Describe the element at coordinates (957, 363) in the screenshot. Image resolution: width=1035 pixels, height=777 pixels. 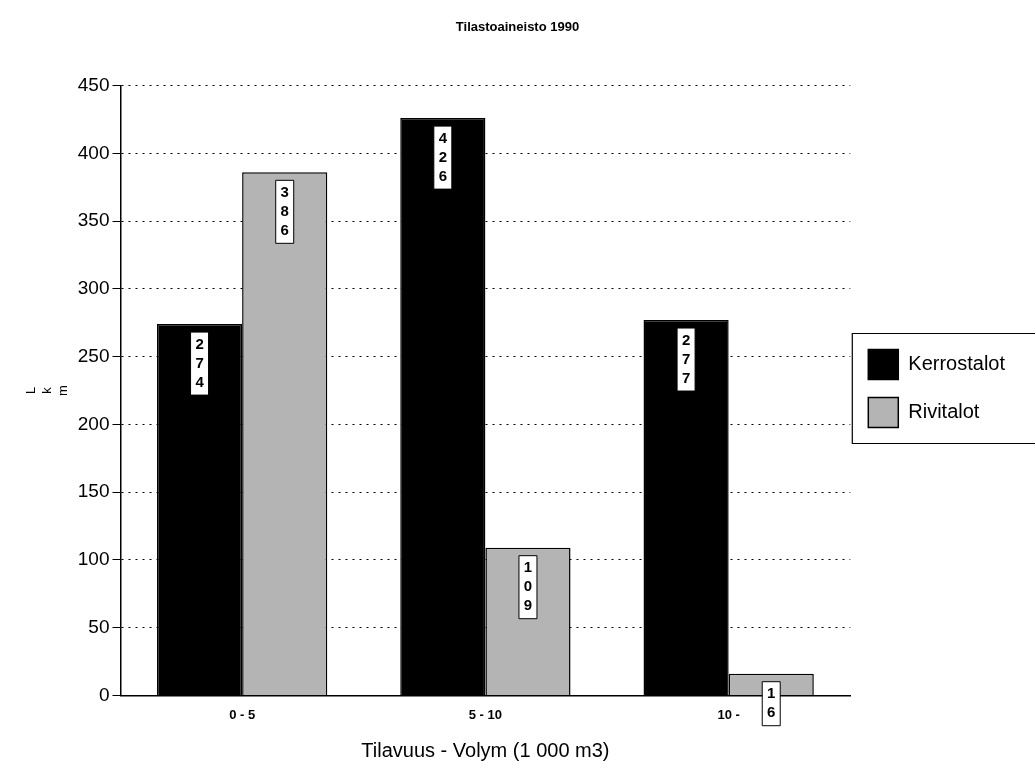
I see `legend-label: Kerrostalot` at that location.